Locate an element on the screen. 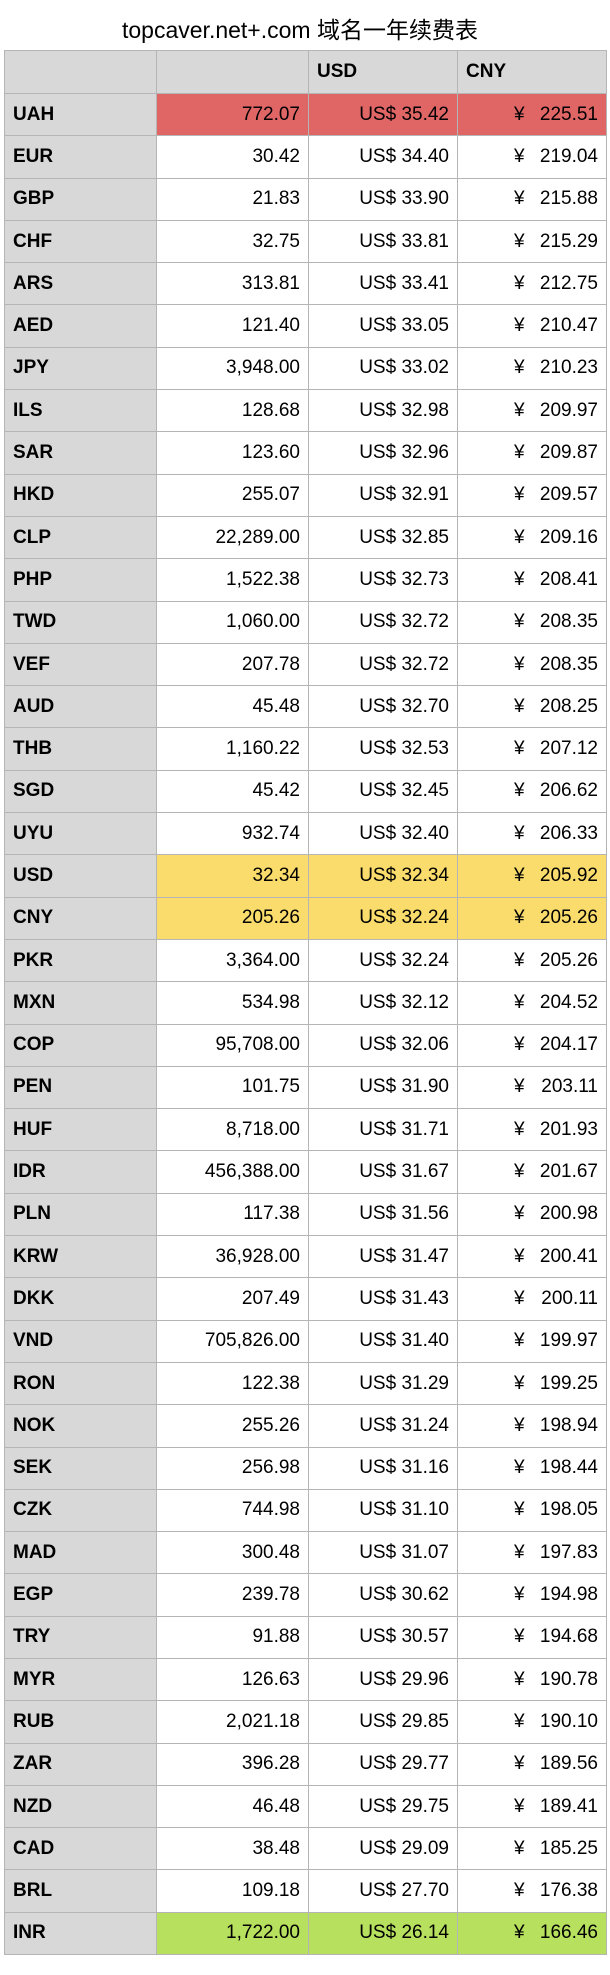 Image resolution: width=610 pixels, height=1975 pixels. table-row: AUD 45.48 US$ 32.70 ¥208.25 is located at coordinates (305, 707).